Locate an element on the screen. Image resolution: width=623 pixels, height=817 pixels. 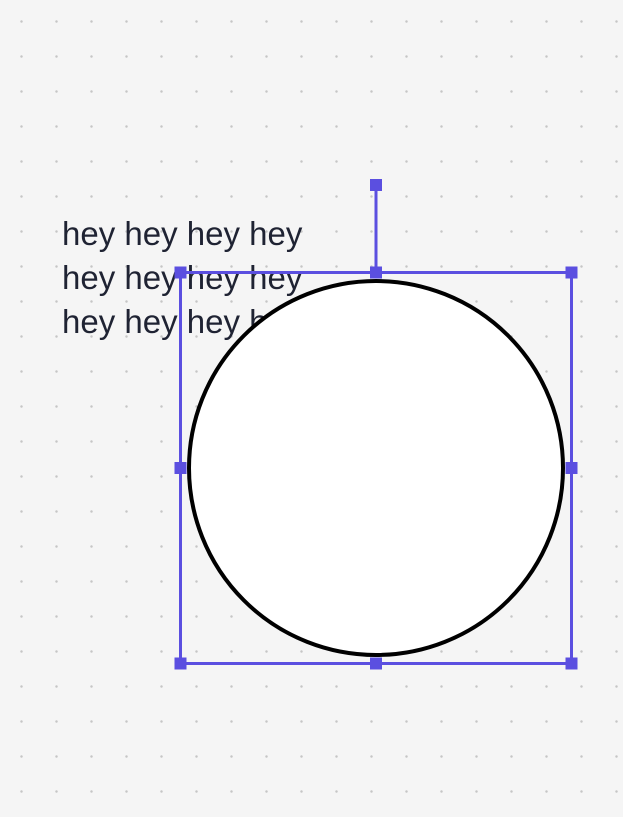
resize-handle-top-left is located at coordinates (180, 272).